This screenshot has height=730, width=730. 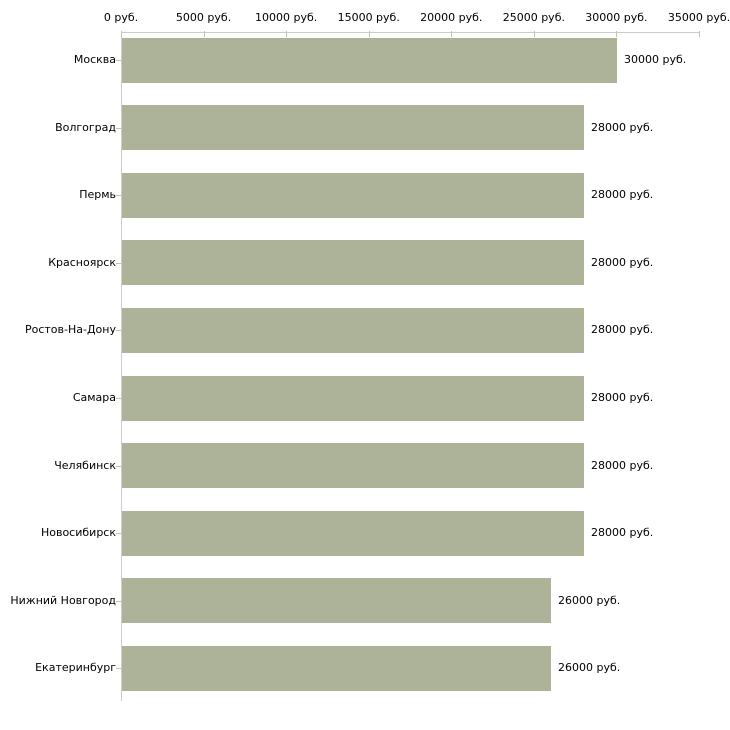 I want to click on value-label: 30000 руб., so click(x=655, y=59).